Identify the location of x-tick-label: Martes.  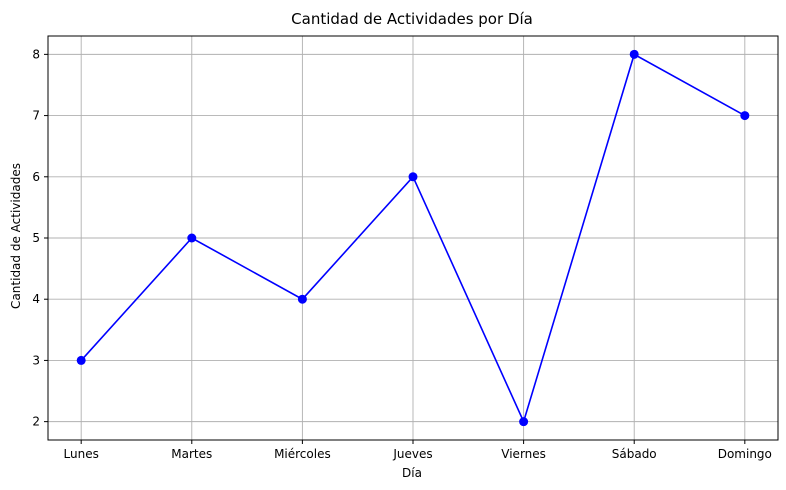
(191, 454).